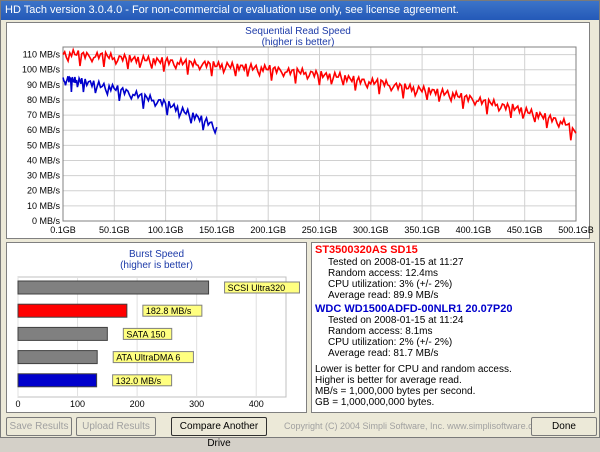 This screenshot has height=452, width=600. Describe the element at coordinates (564, 426) in the screenshot. I see `done-button: Done` at that location.